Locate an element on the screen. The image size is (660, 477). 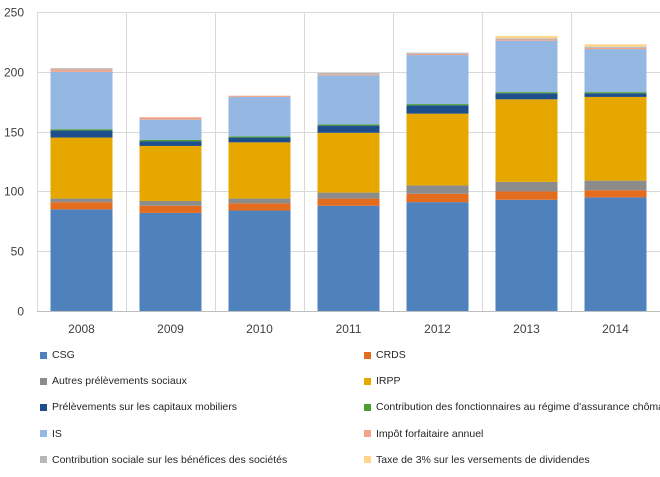
legend-item: IRPP is located at coordinates (512, 381).